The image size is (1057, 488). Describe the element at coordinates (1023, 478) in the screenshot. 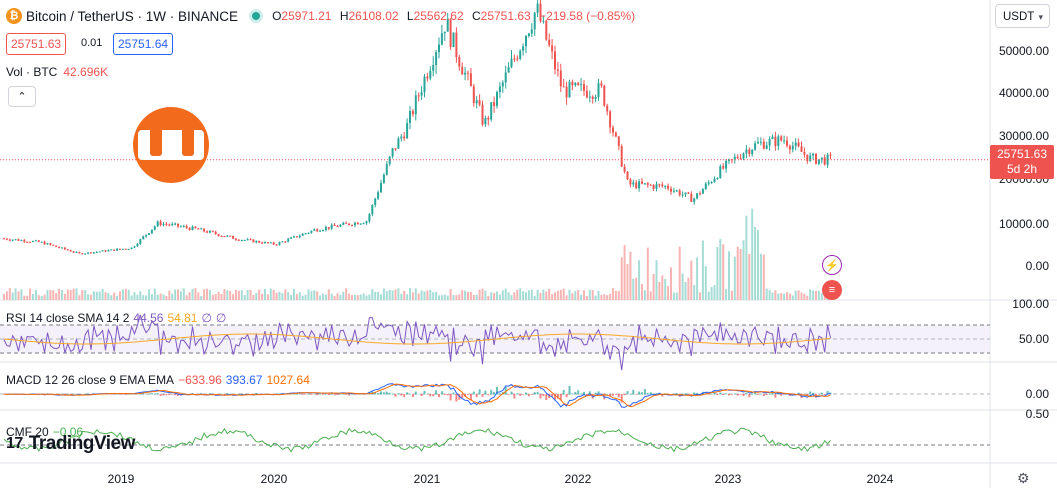

I see `settings-gear-icon: ⚙` at that location.